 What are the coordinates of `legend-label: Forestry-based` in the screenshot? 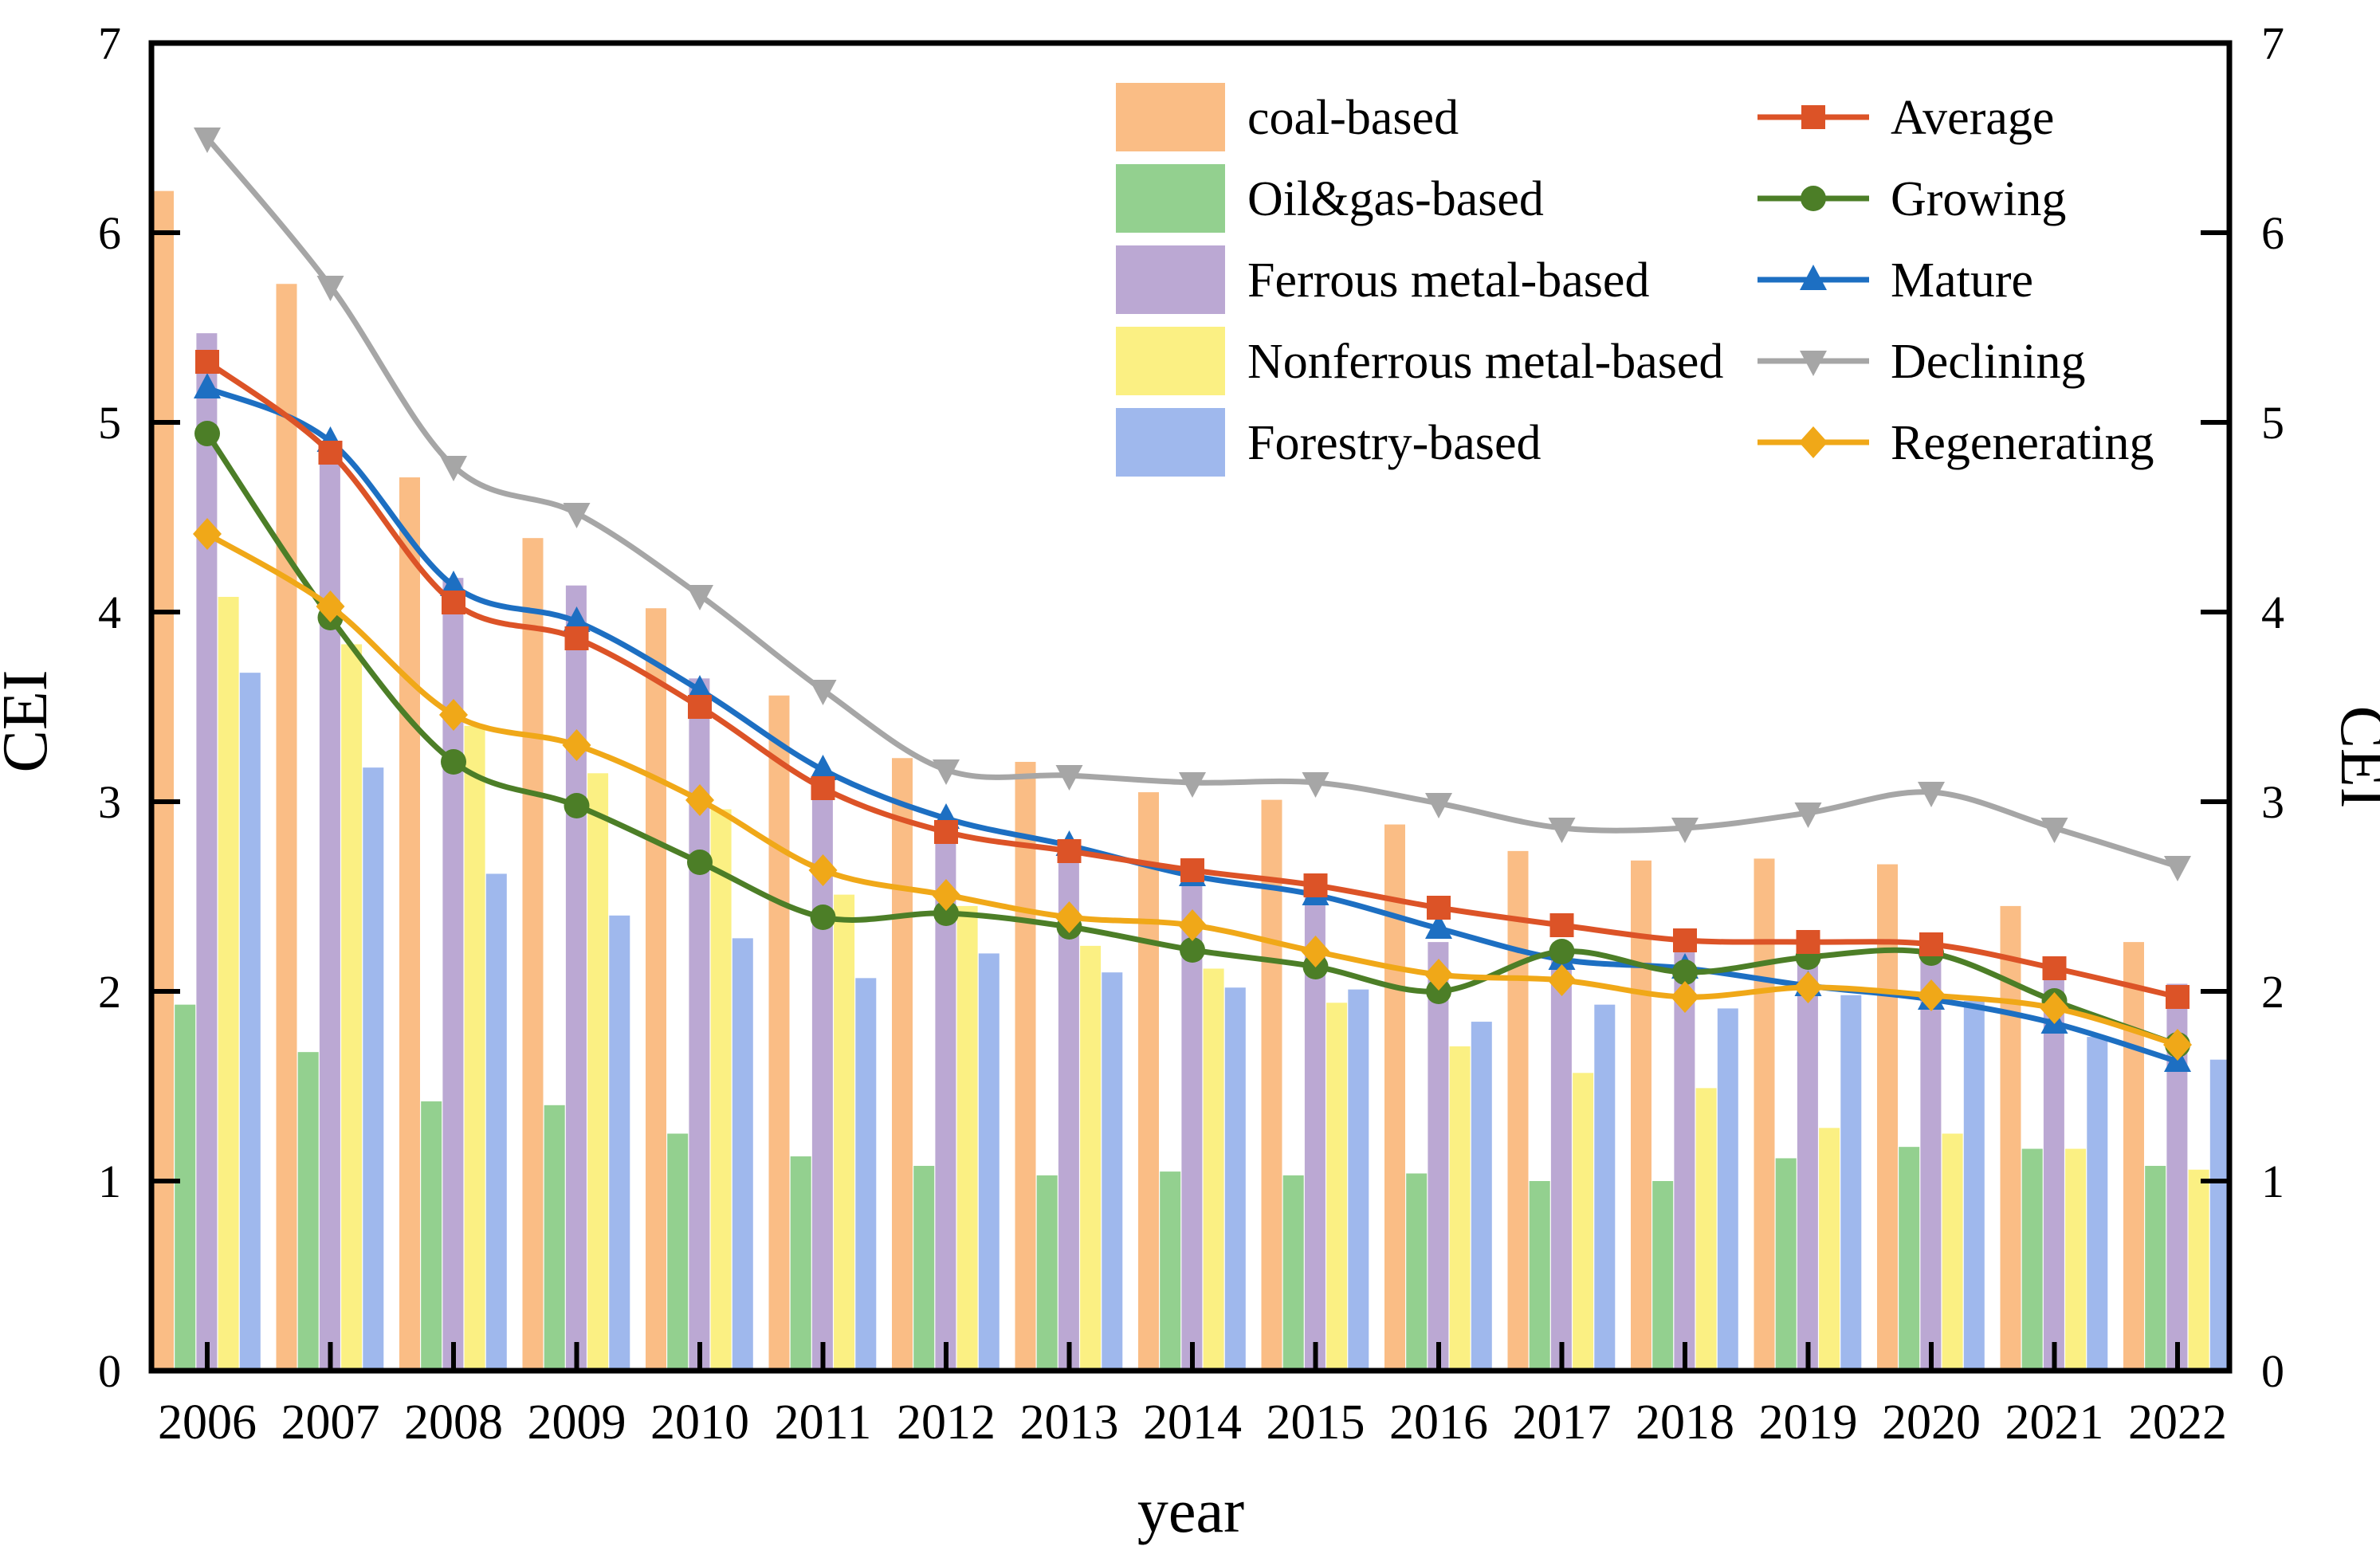 It's located at (1394, 443).